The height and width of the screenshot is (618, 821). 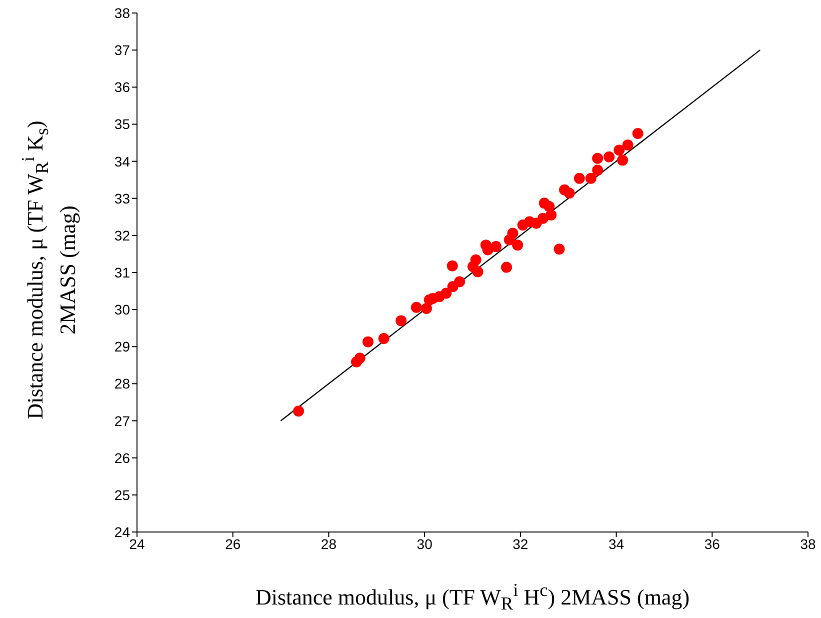 What do you see at coordinates (122, 494) in the screenshot?
I see `y-tick-label: 25` at bounding box center [122, 494].